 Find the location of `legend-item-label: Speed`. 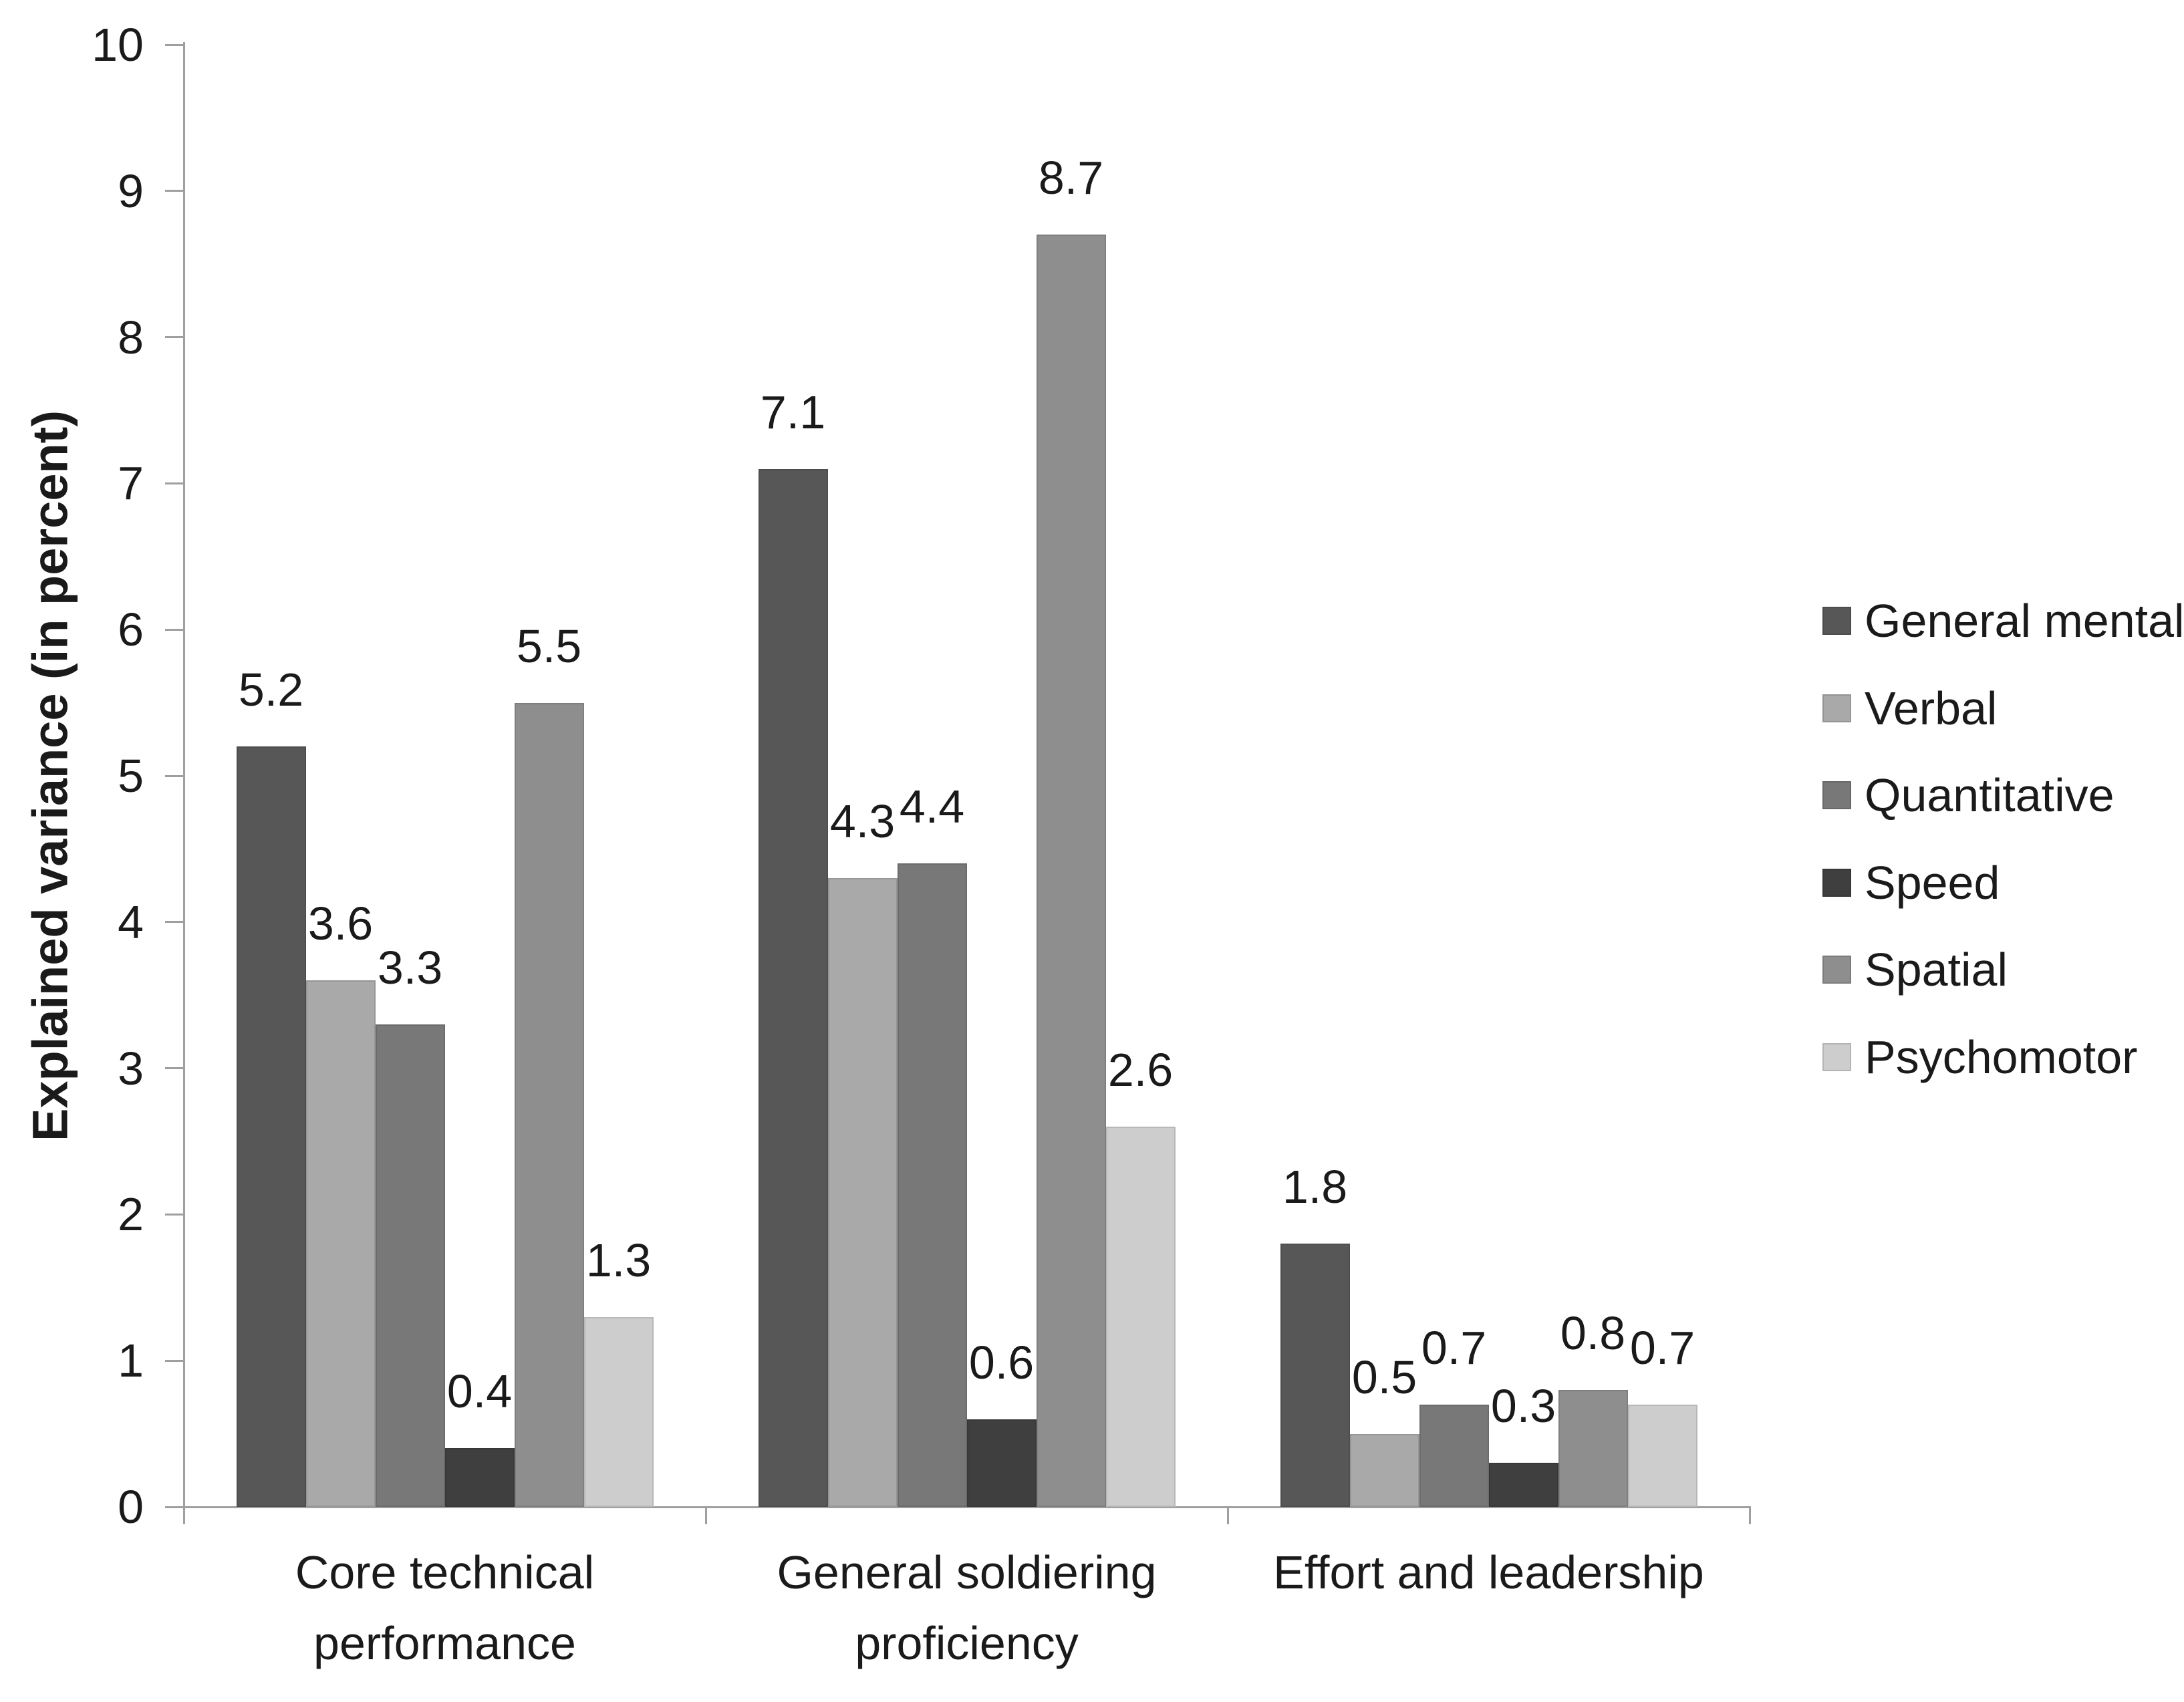

legend-item-label: Speed is located at coordinates (1933, 883).